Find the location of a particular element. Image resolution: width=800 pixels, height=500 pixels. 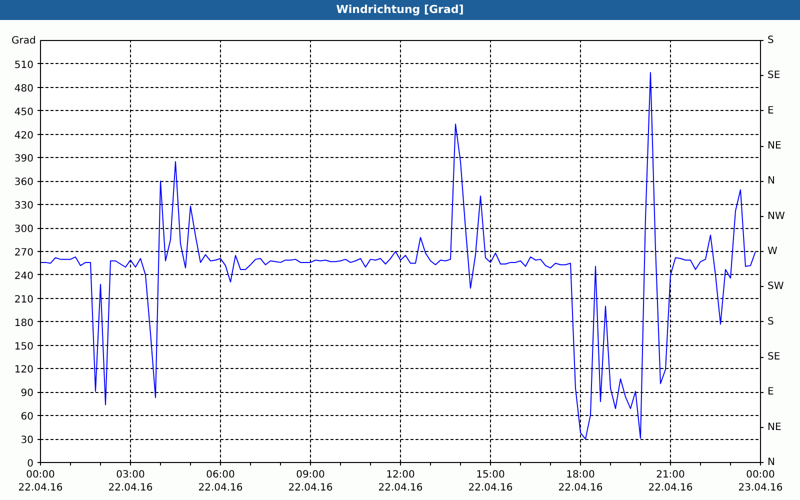

y-tick-label: 510 is located at coordinates (24, 65).